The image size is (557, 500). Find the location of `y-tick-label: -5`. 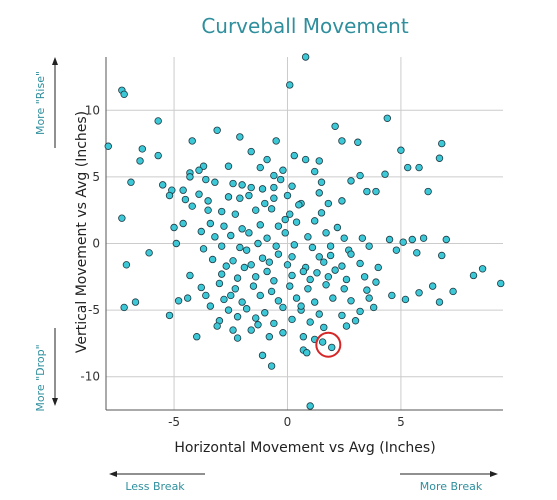

y-tick-label: -5 is located at coordinates (94, 310).